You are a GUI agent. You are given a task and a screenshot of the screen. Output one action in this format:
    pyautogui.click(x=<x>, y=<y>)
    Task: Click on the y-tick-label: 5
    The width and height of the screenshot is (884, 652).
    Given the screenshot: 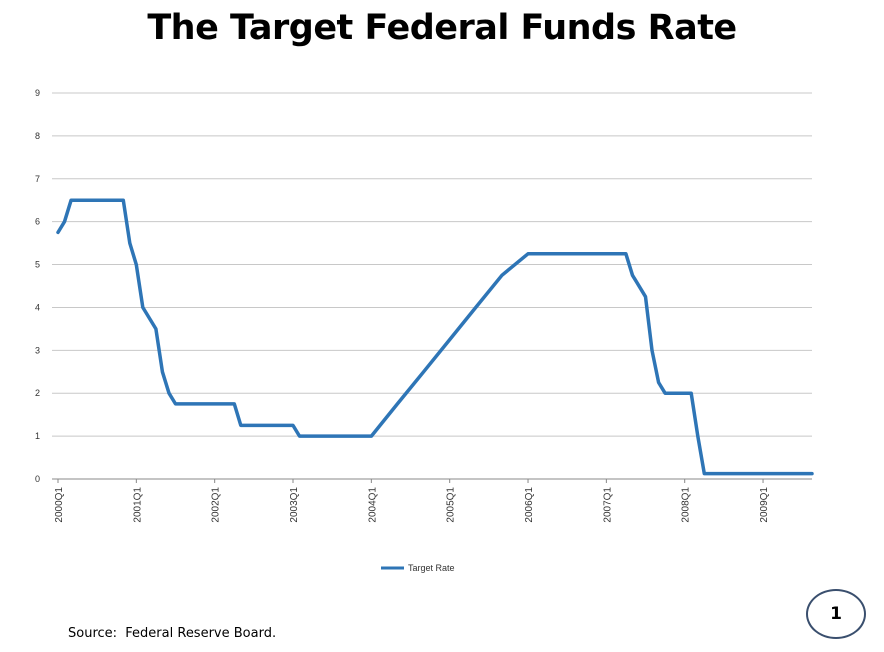 What is the action you would take?
    pyautogui.click(x=37, y=265)
    